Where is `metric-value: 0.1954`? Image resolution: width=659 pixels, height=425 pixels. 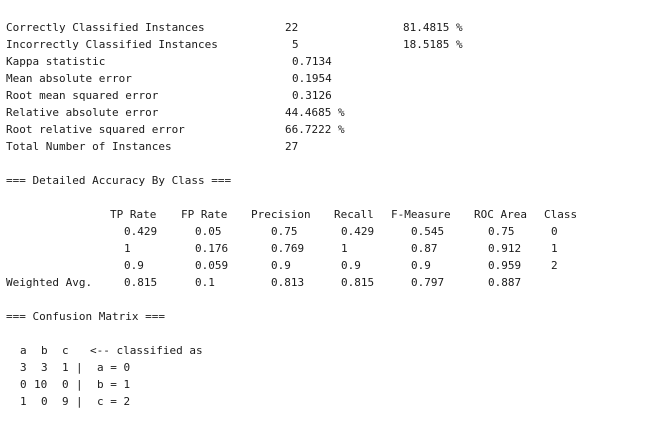
metric-value: 0.1954 is located at coordinates (312, 78).